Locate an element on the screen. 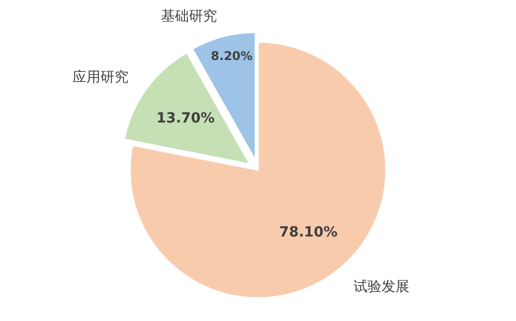  data-label: 13.70% is located at coordinates (185, 118).